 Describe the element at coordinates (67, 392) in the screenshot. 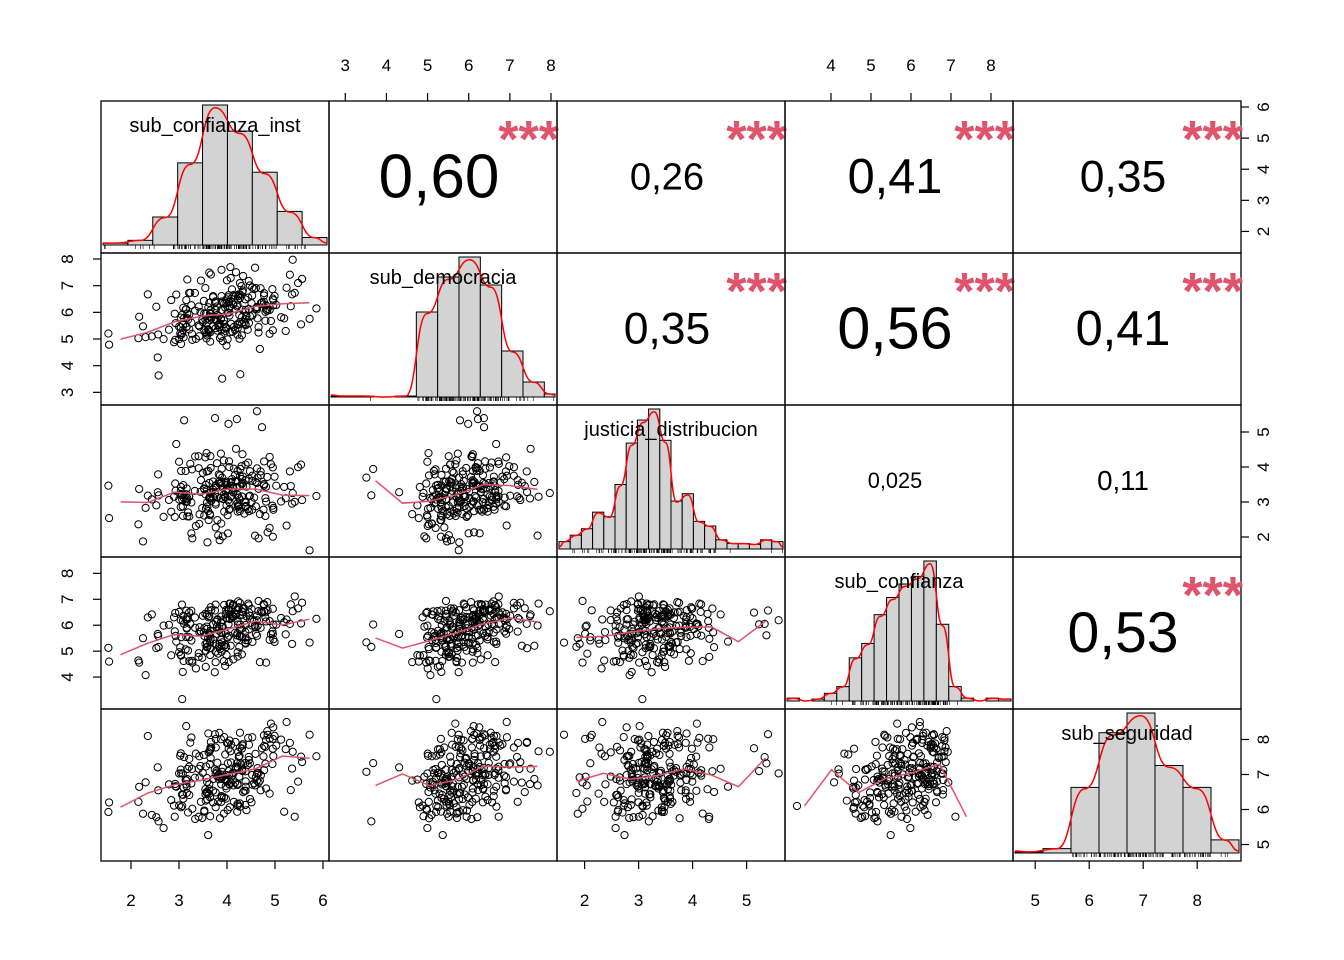

I see `tick-label: 3` at that location.